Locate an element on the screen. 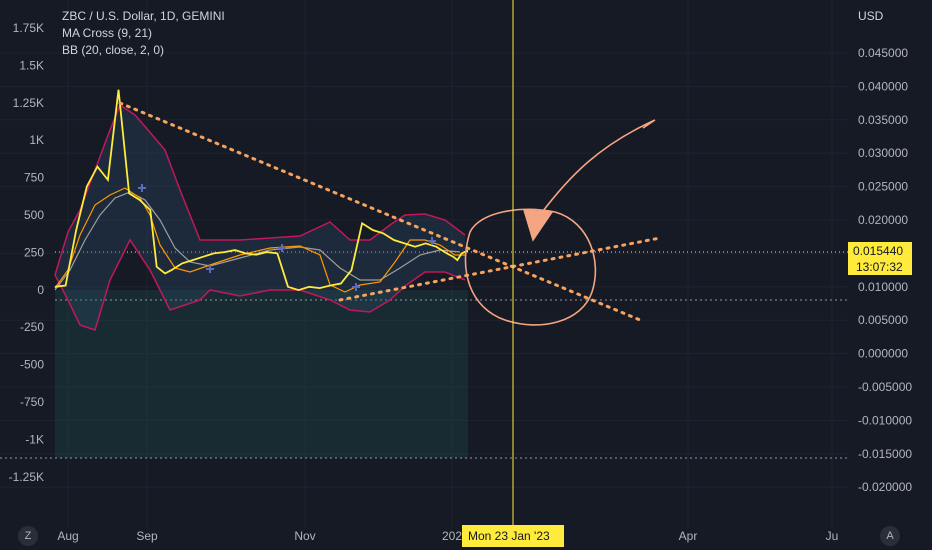  auto-scale-button: A is located at coordinates (890, 536).